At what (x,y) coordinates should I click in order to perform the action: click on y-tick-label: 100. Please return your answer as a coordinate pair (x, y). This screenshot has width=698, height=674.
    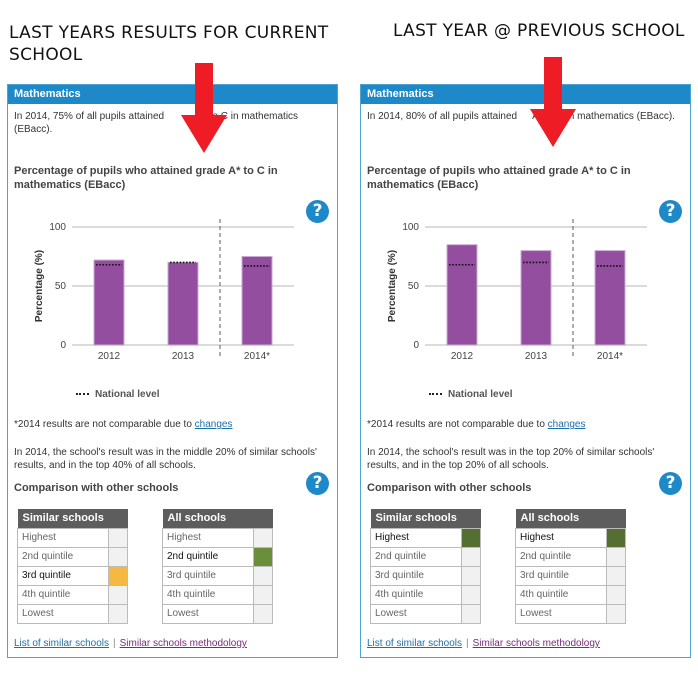
    Looking at the image, I should click on (57, 227).